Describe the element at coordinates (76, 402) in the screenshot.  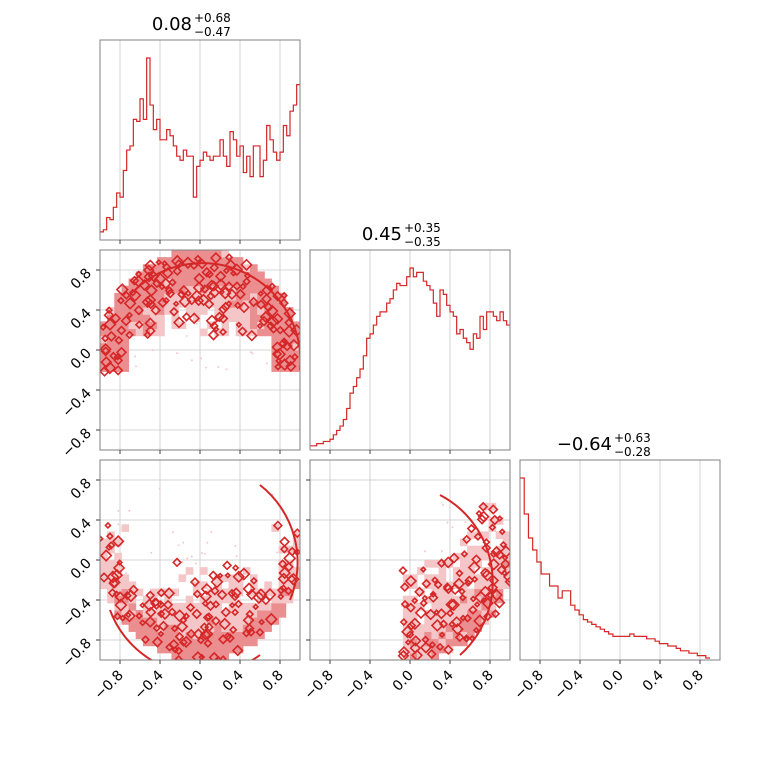
I see `y-tick-label: −0.4` at that location.